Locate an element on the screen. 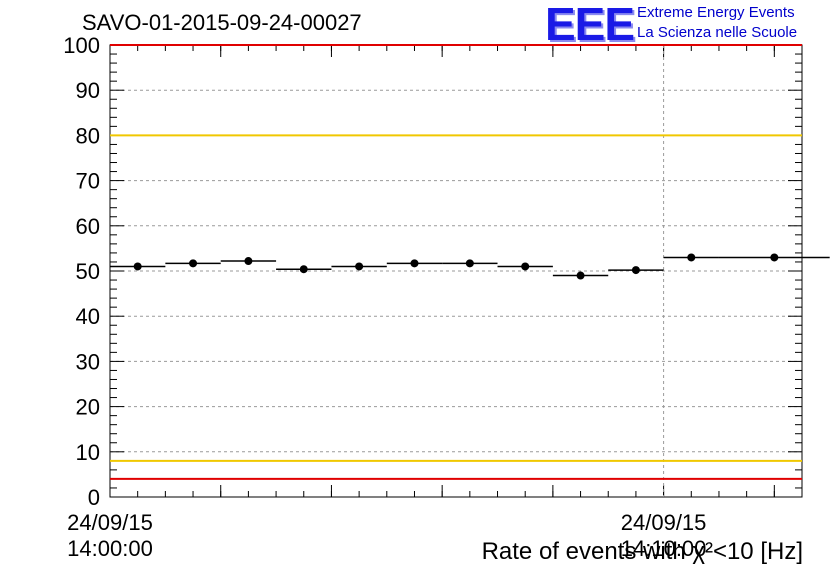  y-tick-label: 10 is located at coordinates (88, 452).